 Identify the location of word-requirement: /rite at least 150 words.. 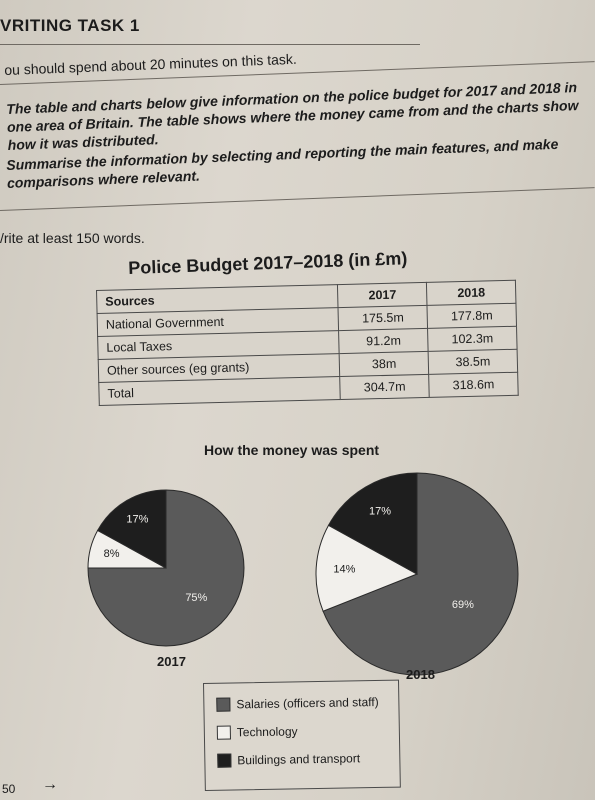
(72, 238).